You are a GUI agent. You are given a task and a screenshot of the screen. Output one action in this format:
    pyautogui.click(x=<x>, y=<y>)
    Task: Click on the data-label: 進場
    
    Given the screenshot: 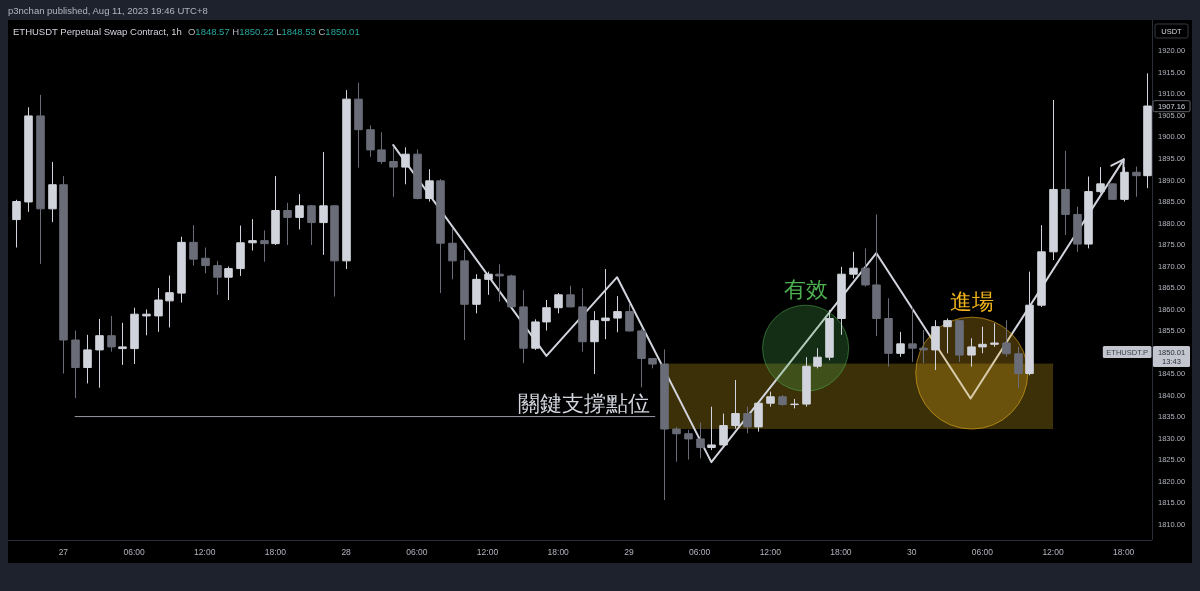 What is the action you would take?
    pyautogui.click(x=971, y=301)
    